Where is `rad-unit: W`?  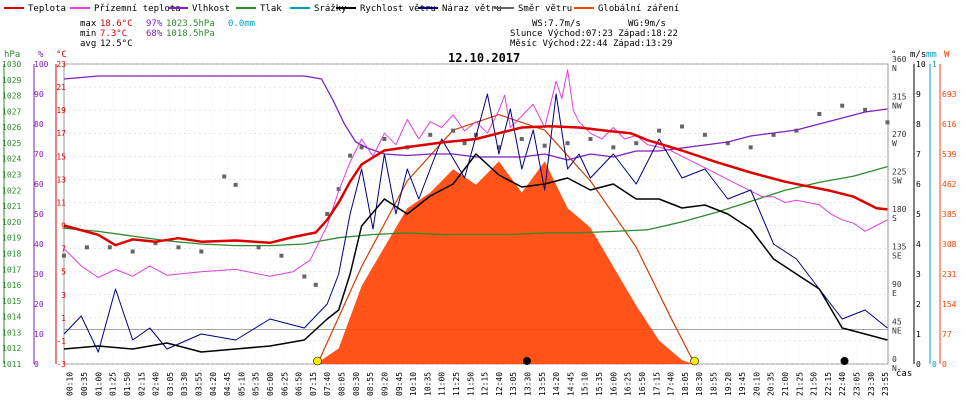 rad-unit: W is located at coordinates (947, 55).